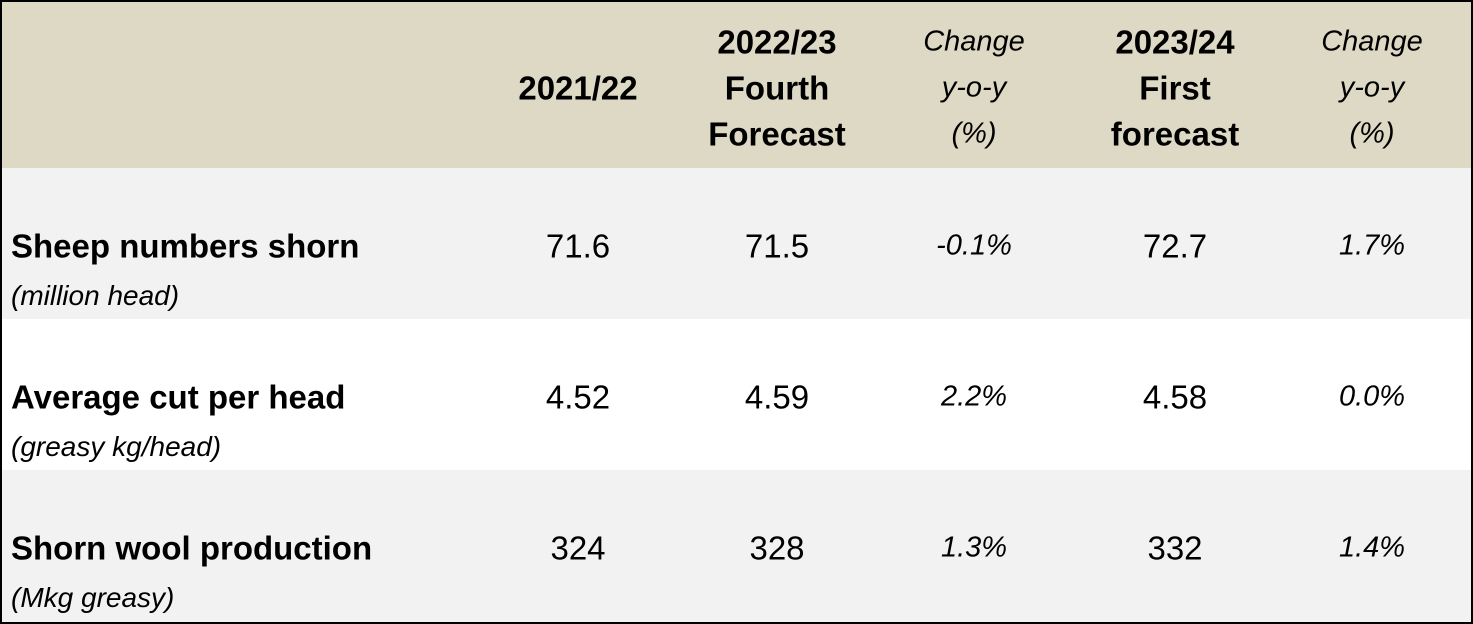 Image resolution: width=1473 pixels, height=624 pixels. What do you see at coordinates (578, 548) in the screenshot?
I see `cell-value: 324` at bounding box center [578, 548].